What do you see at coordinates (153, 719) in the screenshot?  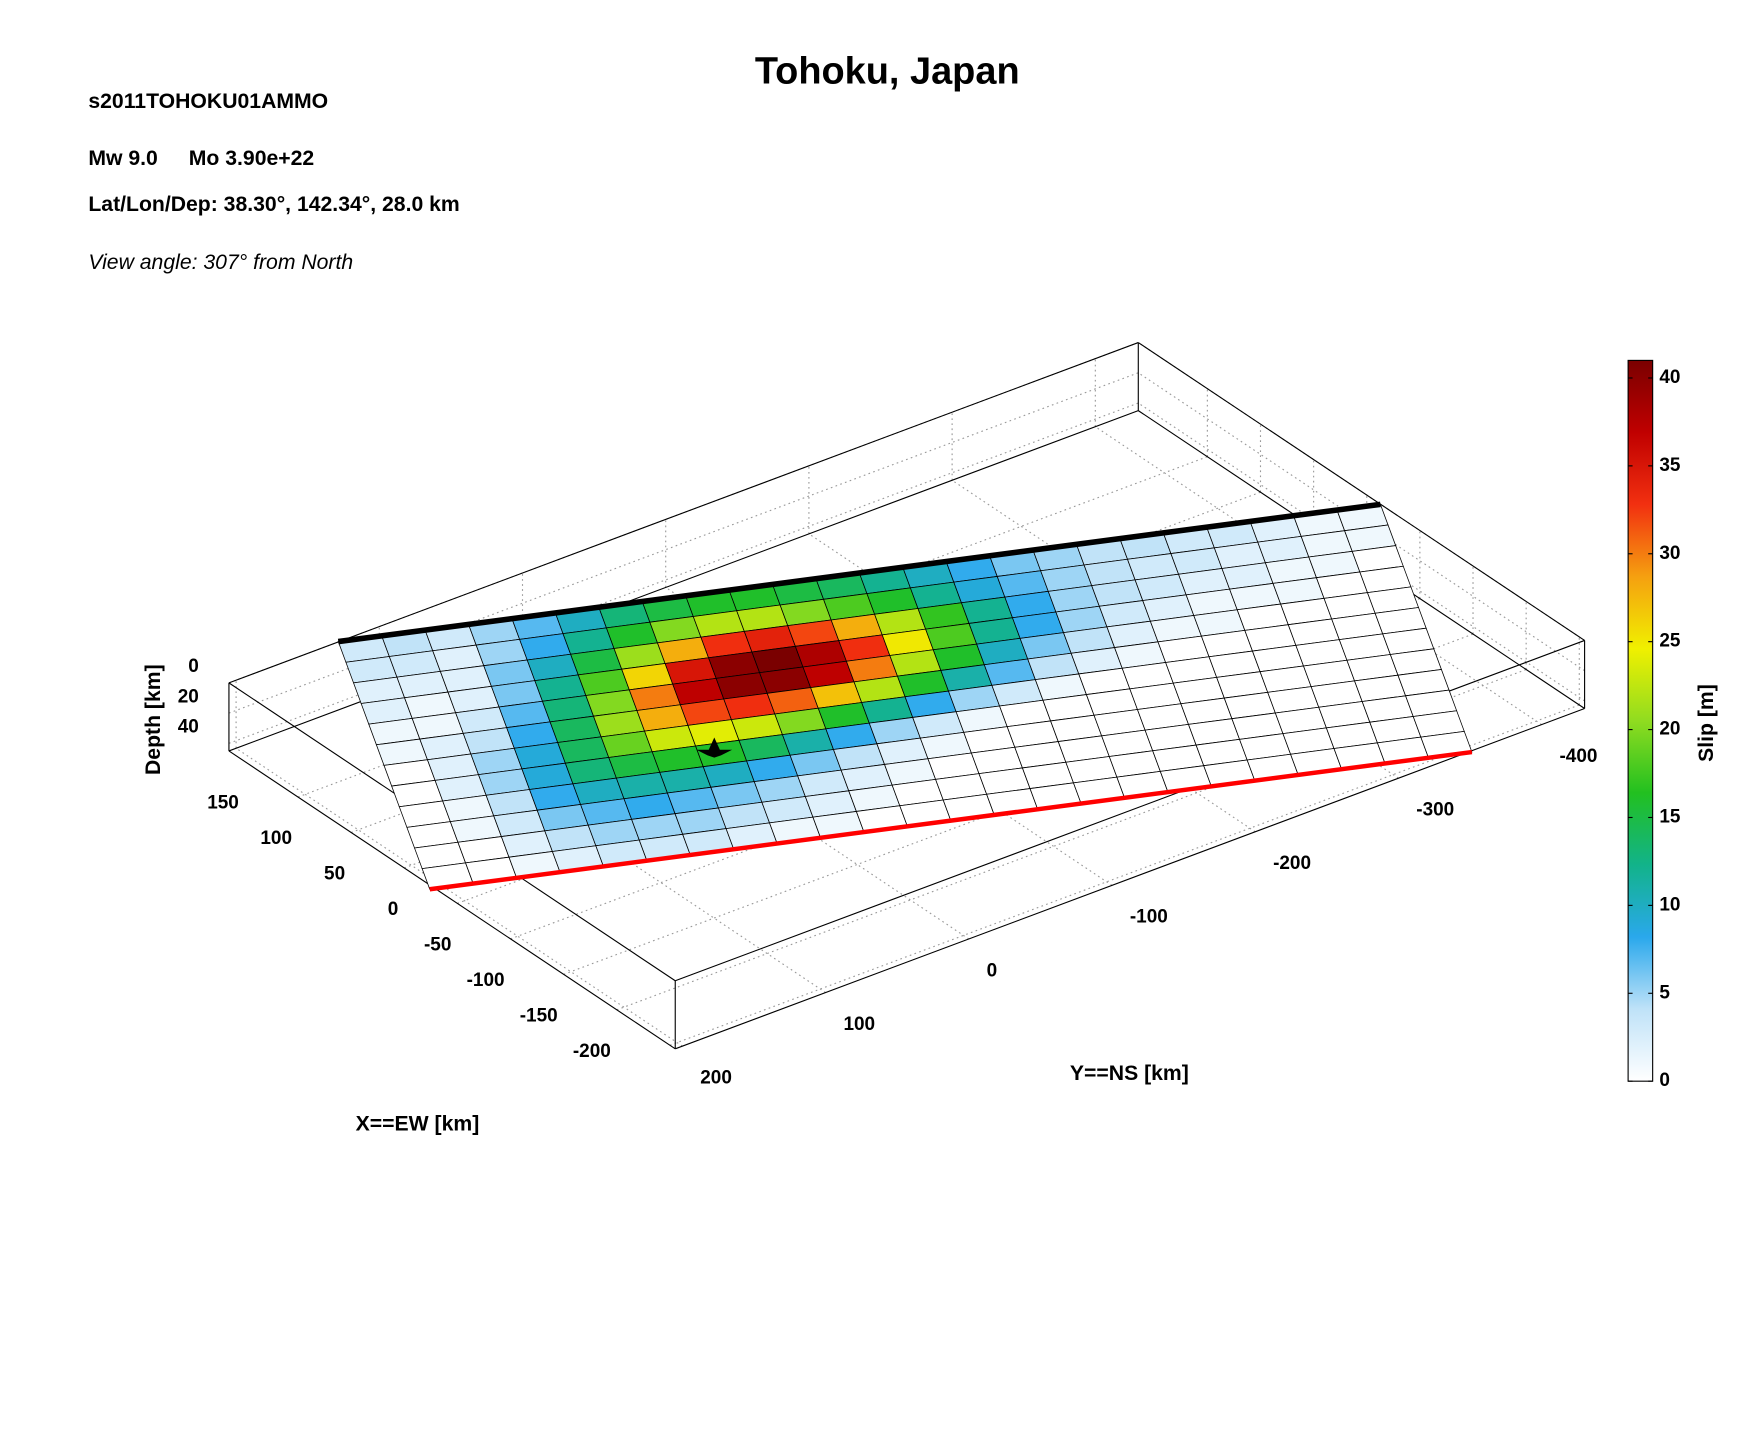 I see `z-axis-label: Depth [km]` at bounding box center [153, 719].